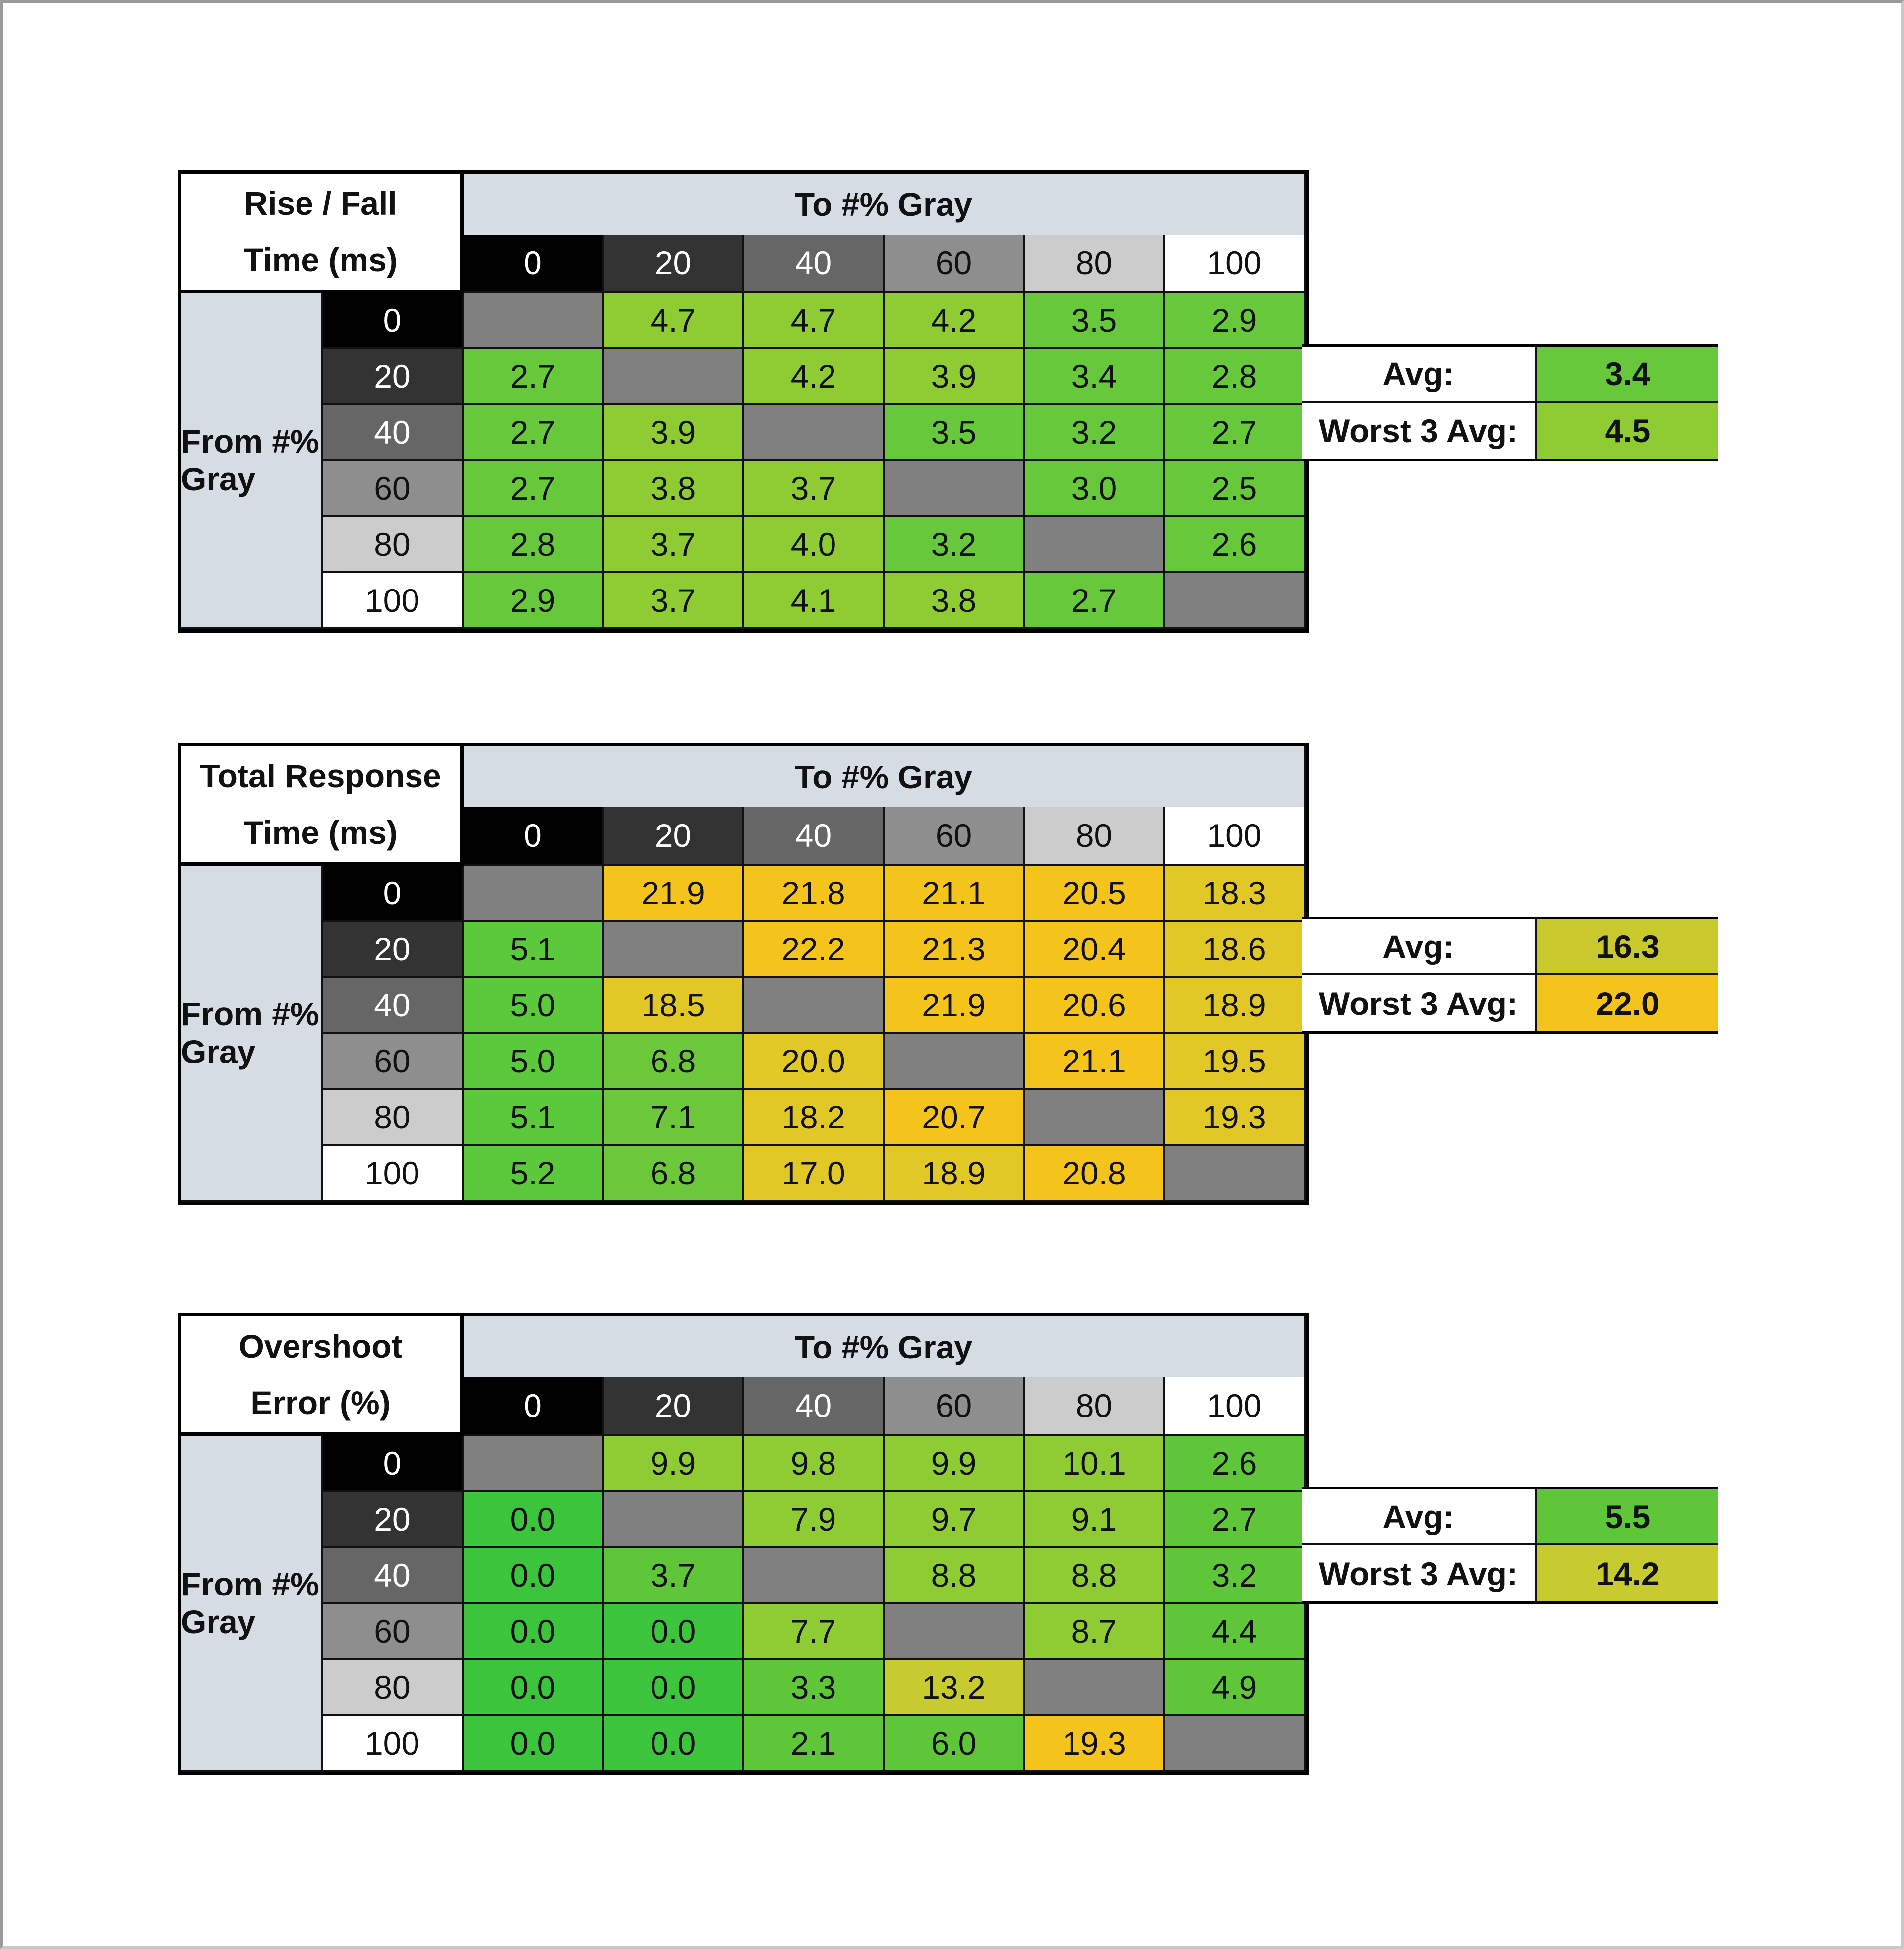  Describe the element at coordinates (1095, 1062) in the screenshot. I see `table-cell: 21.1` at that location.